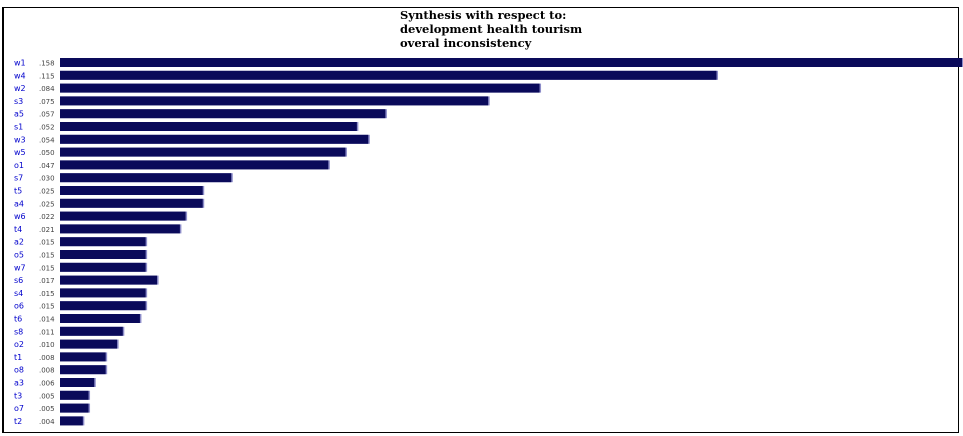 The width and height of the screenshot is (963, 436). What do you see at coordinates (466, 43) in the screenshot?
I see `title-line-3: overal inconsistency` at bounding box center [466, 43].